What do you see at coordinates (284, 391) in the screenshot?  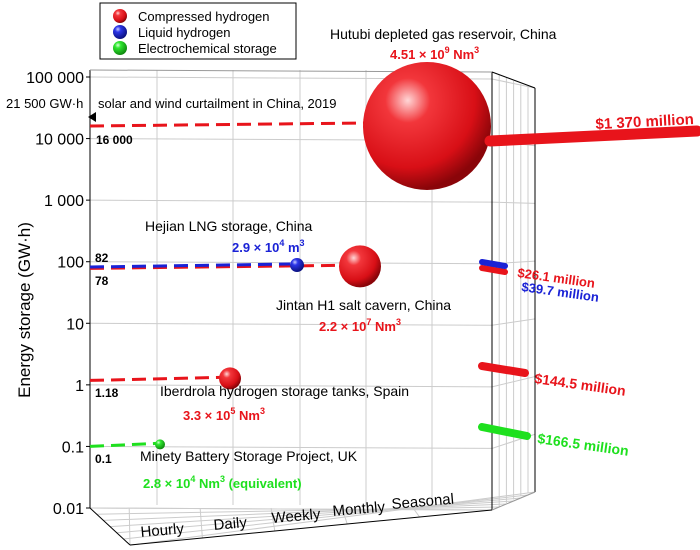 I see `point-name-iberdrola: Iberdrola hydrogen storage tanks, Spain` at bounding box center [284, 391].